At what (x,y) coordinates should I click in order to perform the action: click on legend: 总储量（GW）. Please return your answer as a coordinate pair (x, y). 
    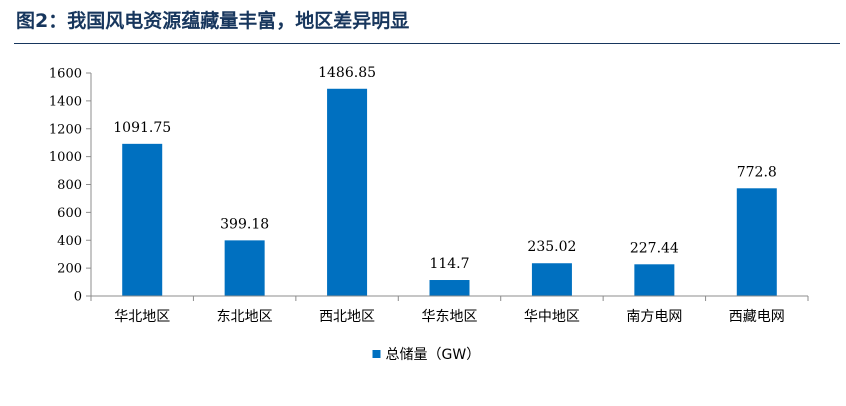
    Looking at the image, I should click on (426, 355).